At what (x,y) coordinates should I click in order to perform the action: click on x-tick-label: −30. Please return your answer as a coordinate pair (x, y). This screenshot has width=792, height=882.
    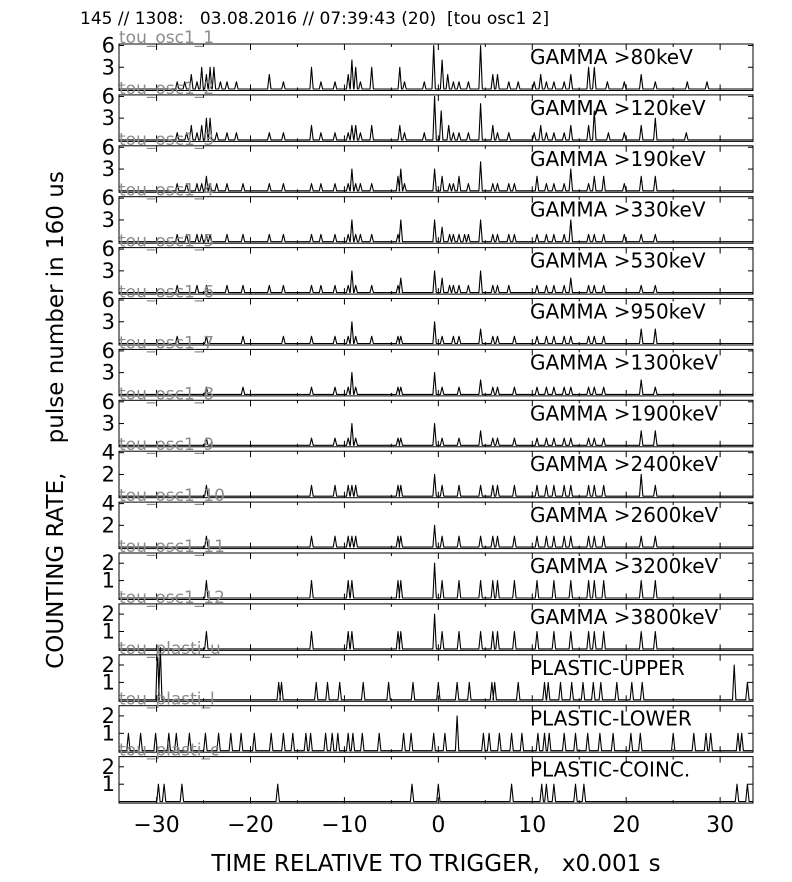
    Looking at the image, I should click on (156, 825).